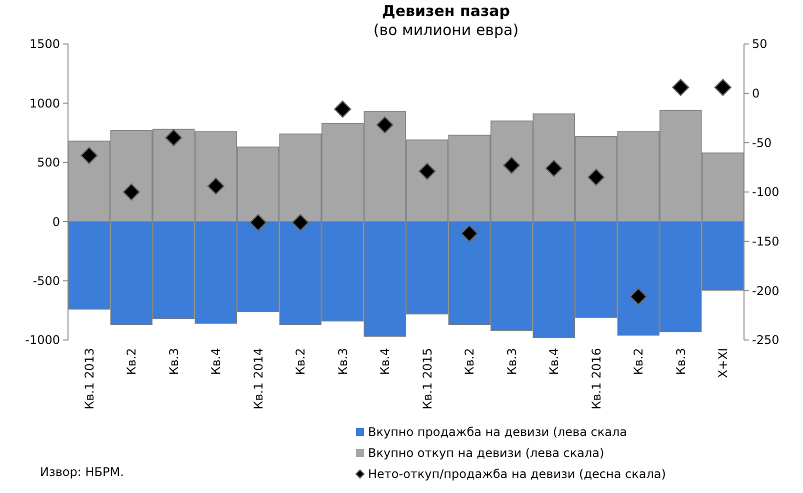  What do you see at coordinates (766, 291) in the screenshot?
I see `y2-tick-label: -200` at bounding box center [766, 291].